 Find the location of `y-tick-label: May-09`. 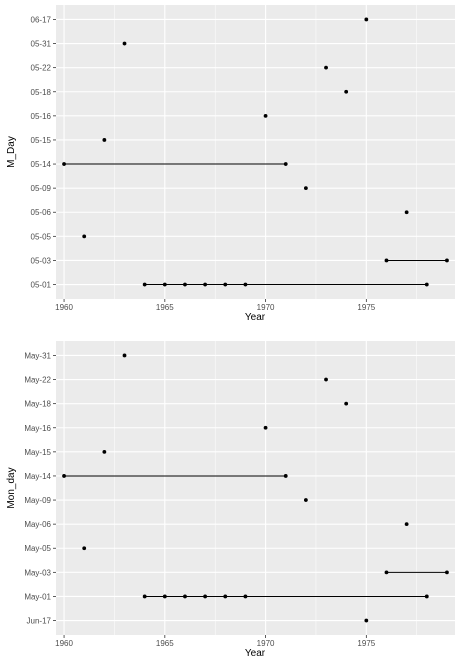

y-tick-label: May-09 is located at coordinates (37, 500).